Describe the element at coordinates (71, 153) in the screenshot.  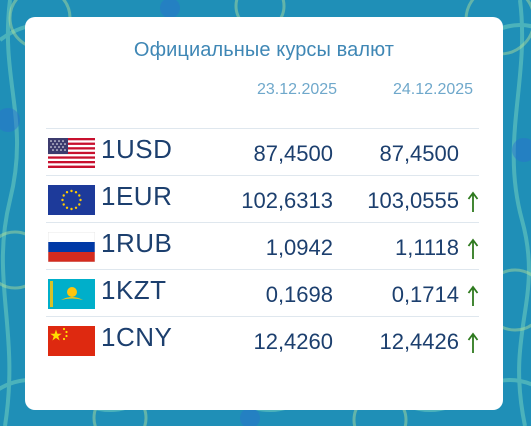
I see `usa-flag-icon` at that location.